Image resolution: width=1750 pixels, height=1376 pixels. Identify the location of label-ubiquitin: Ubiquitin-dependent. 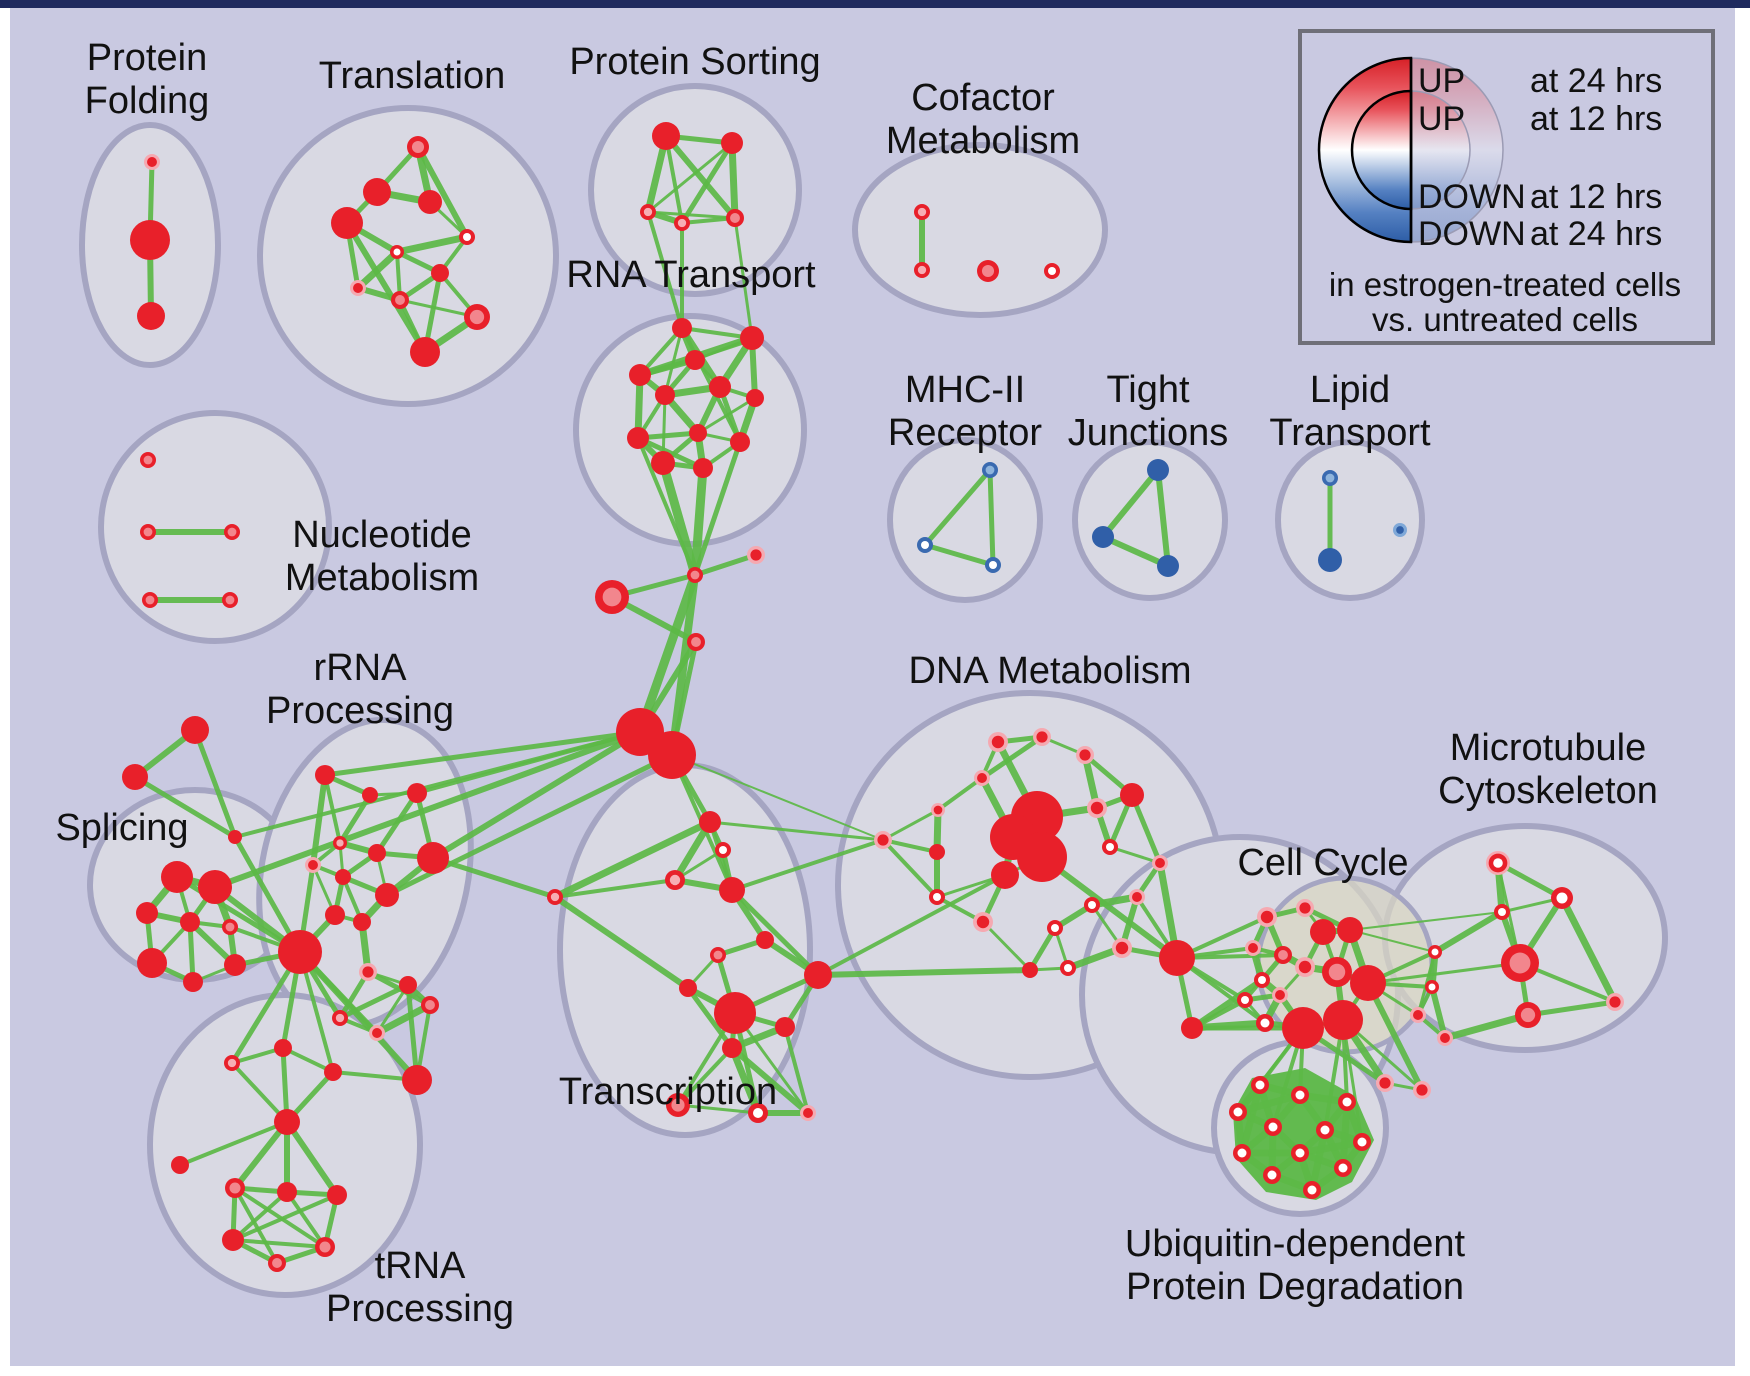
(1295, 1244).